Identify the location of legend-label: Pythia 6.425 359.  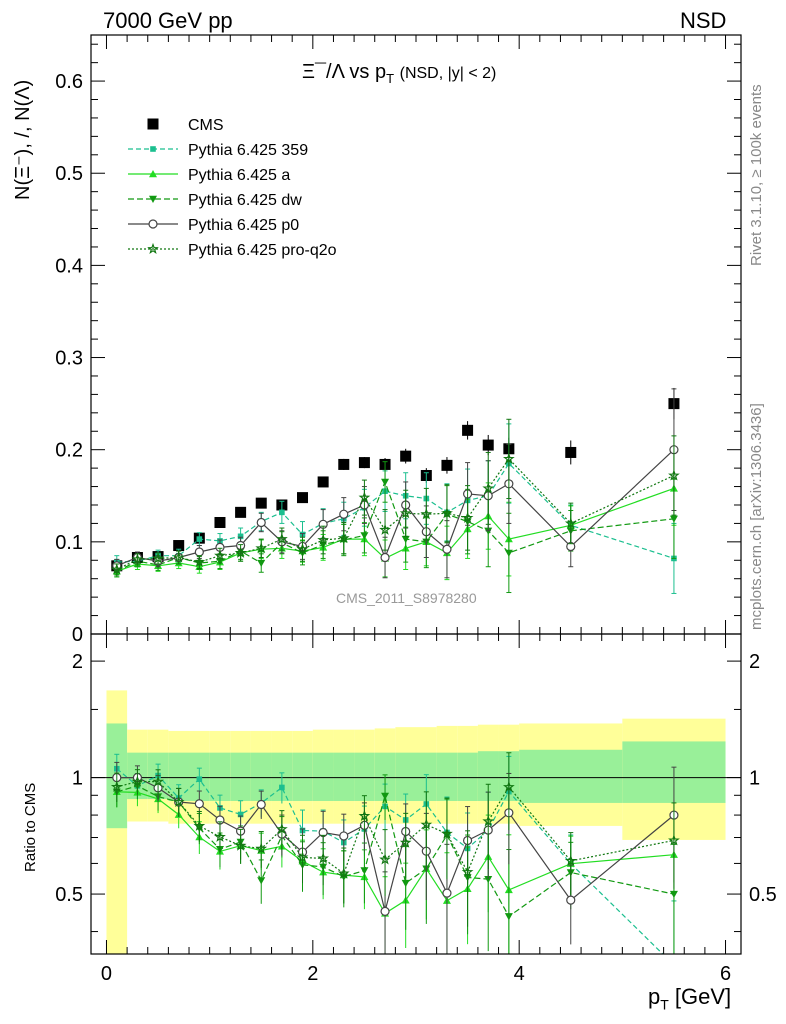
(248, 150).